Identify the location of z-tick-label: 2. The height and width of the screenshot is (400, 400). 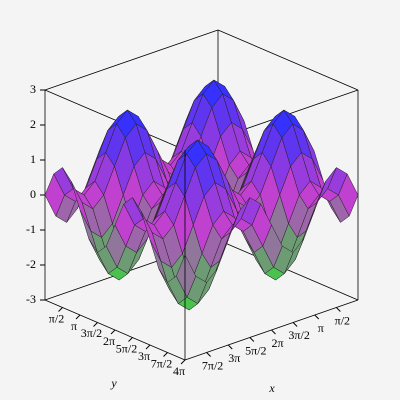
(33, 124).